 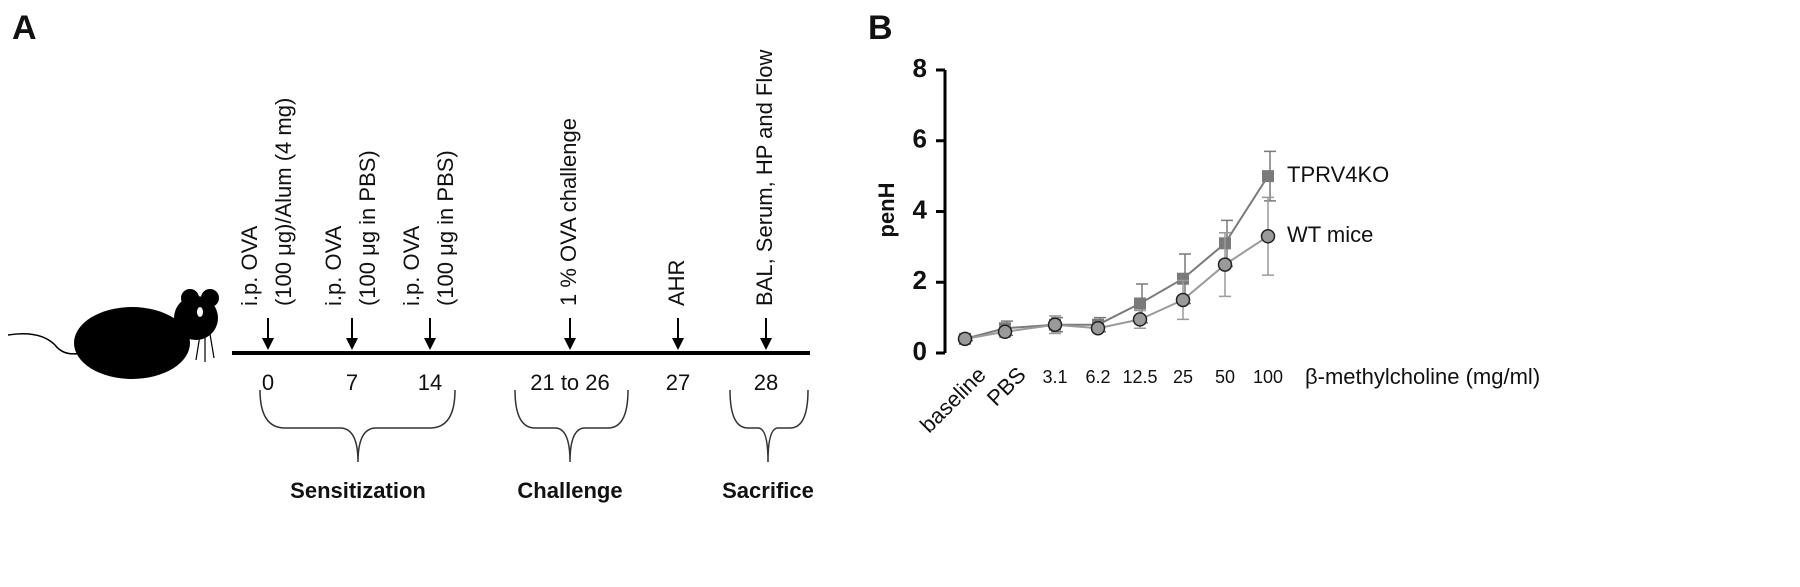 What do you see at coordinates (953, 400) in the screenshot?
I see `x-tick-label: baseline` at bounding box center [953, 400].